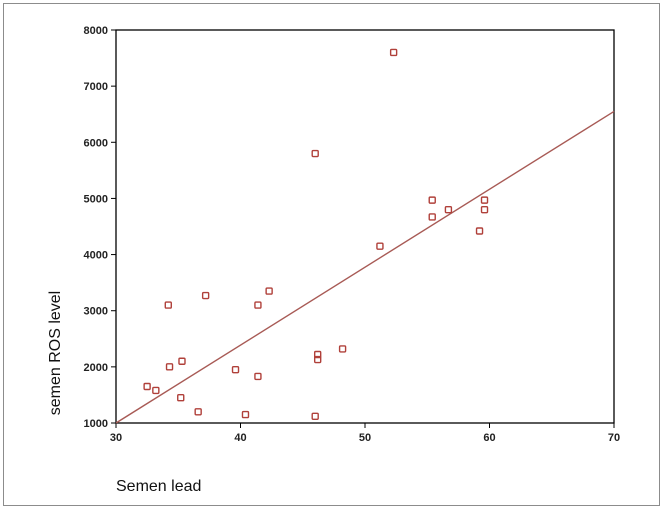 This screenshot has height=511, width=665. What do you see at coordinates (240, 438) in the screenshot?
I see `x-tick-label: 40` at bounding box center [240, 438].